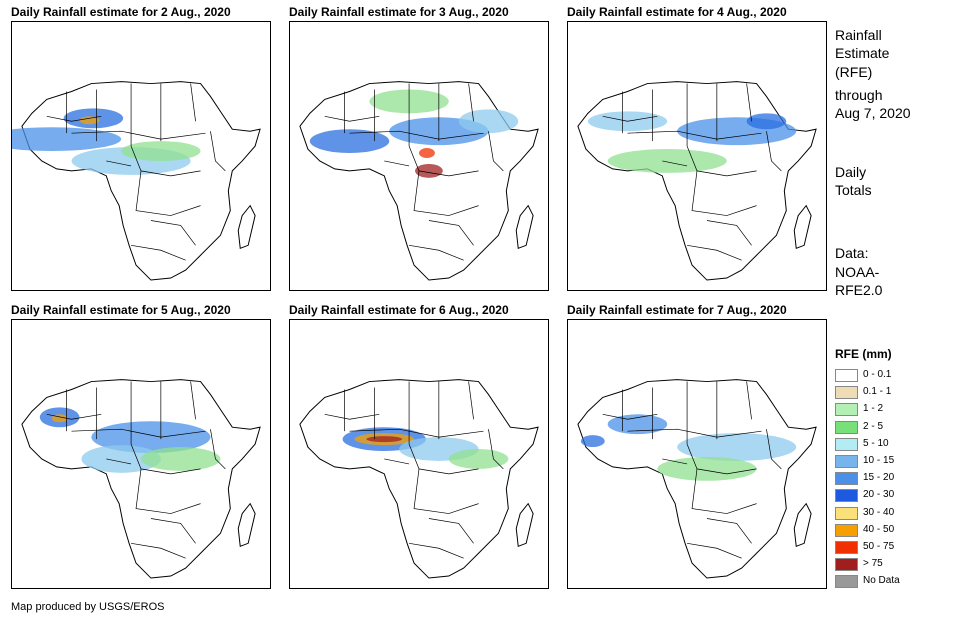 This screenshot has height=626, width=967. What do you see at coordinates (851, 172) in the screenshot?
I see `daily-label: Daily` at bounding box center [851, 172].